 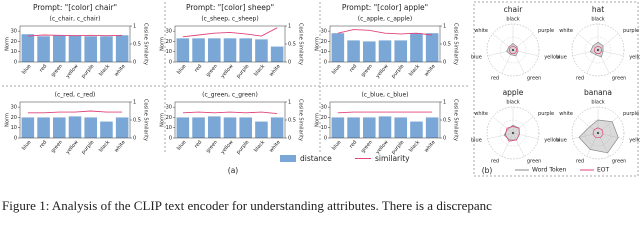 What do you see at coordinates (137, 121) in the screenshot?
I see `y2-tick-label: 0.5` at bounding box center [137, 121].